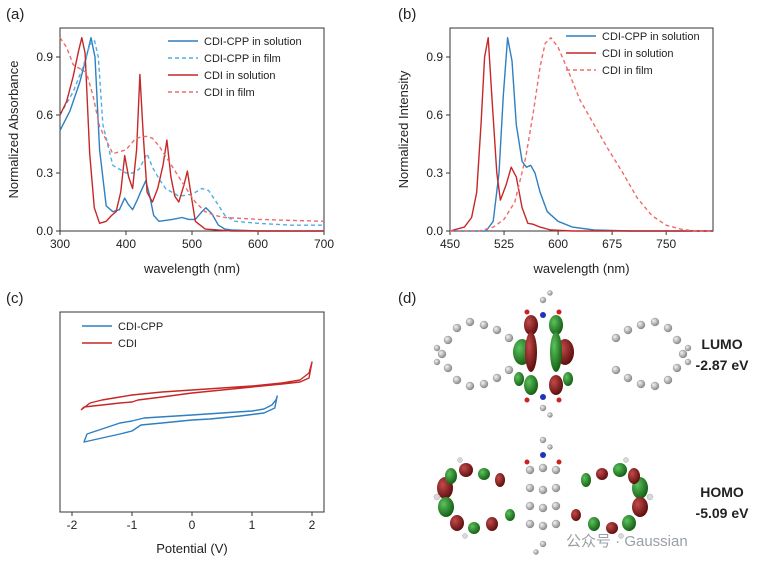  What do you see at coordinates (723, 365) in the screenshot?
I see `lumo-energy: -2.87 eV` at bounding box center [723, 365].